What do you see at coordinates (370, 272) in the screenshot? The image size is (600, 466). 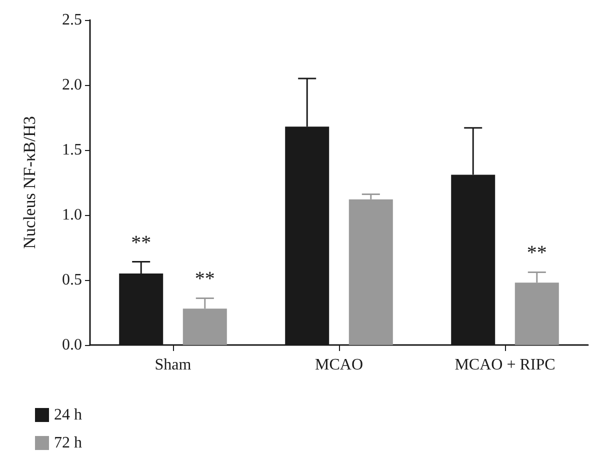 I see `bar` at bounding box center [370, 272].